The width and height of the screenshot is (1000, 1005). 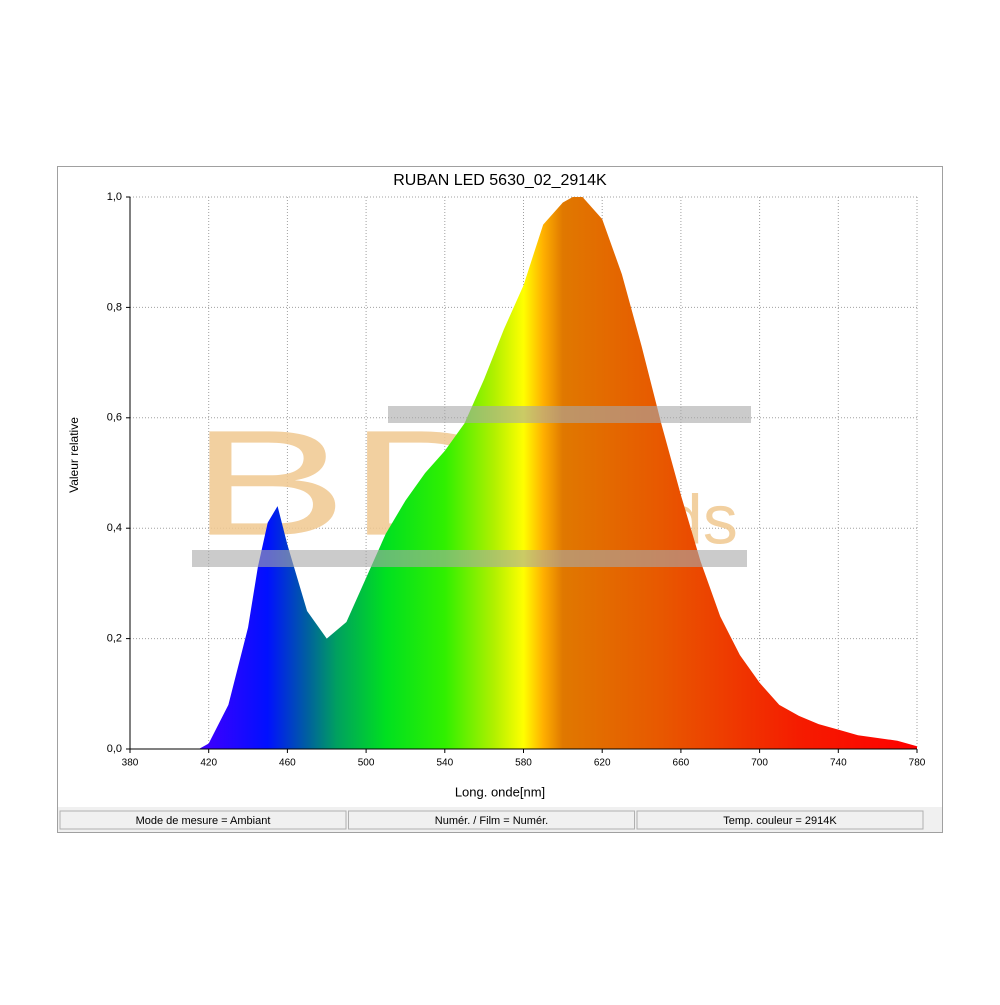 What do you see at coordinates (208, 763) in the screenshot?
I see `x-tick-label: 420` at bounding box center [208, 763].